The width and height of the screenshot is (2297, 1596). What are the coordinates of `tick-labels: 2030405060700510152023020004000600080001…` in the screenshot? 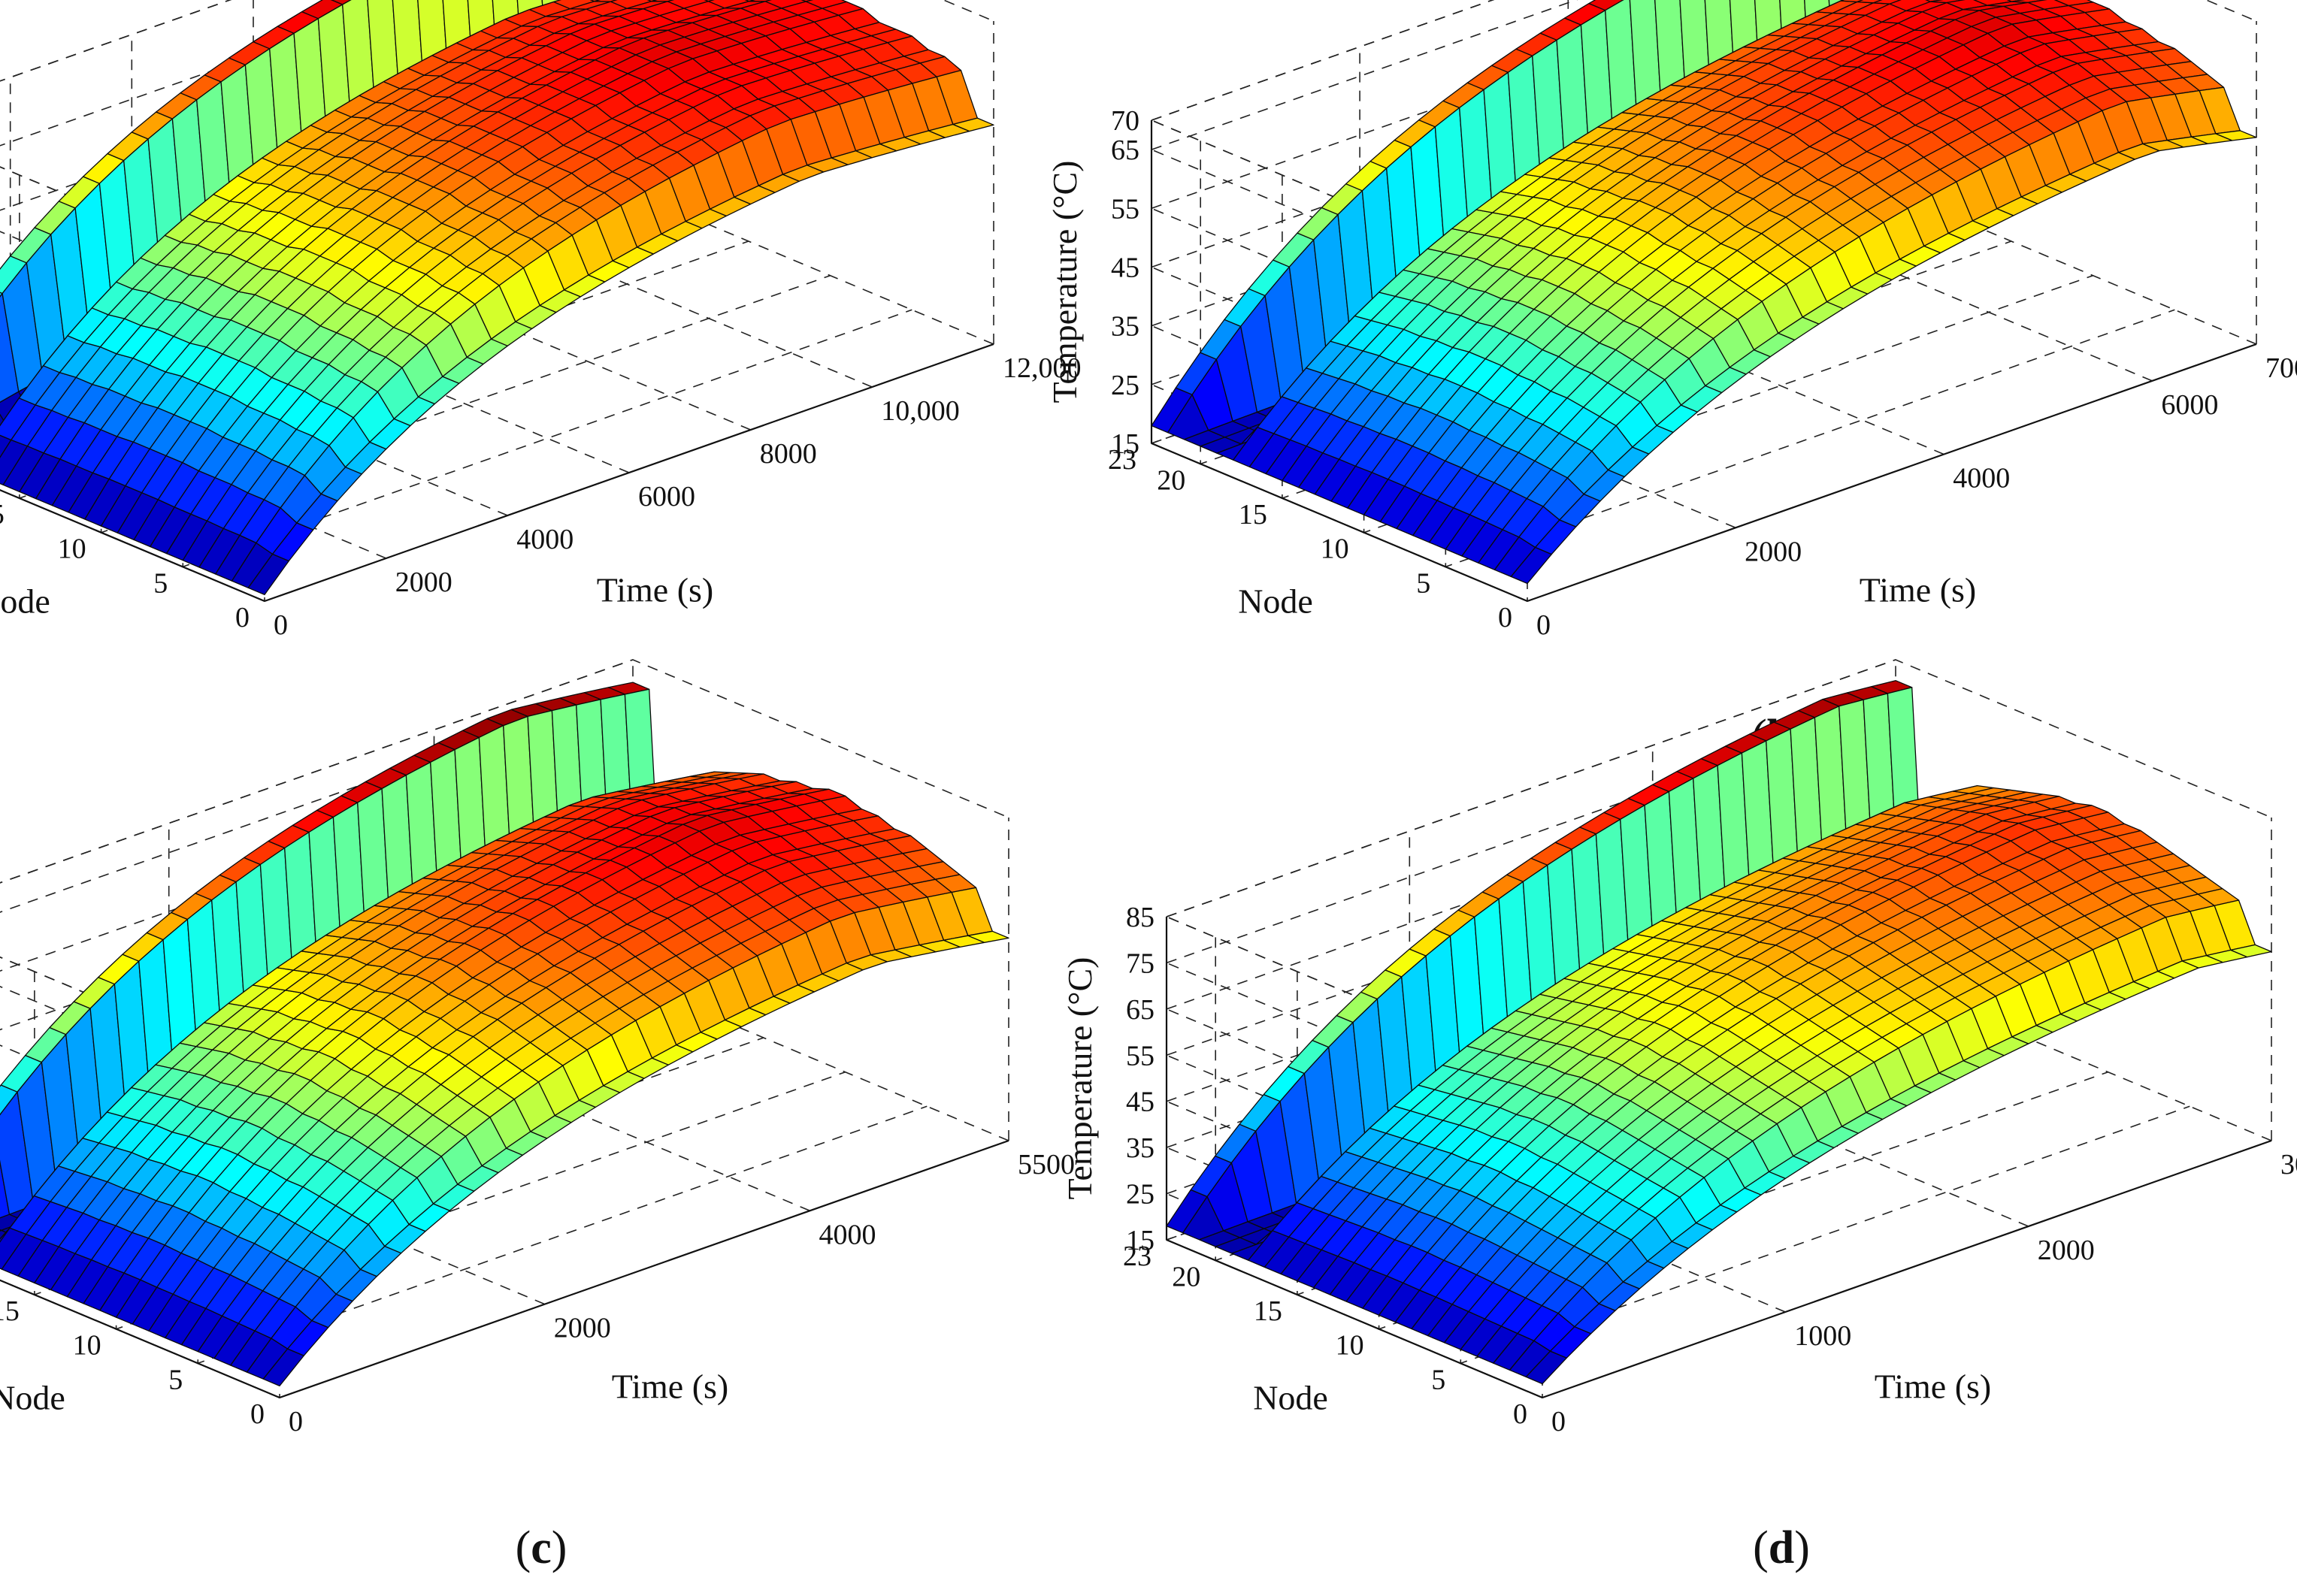 It's located at (541, 496).